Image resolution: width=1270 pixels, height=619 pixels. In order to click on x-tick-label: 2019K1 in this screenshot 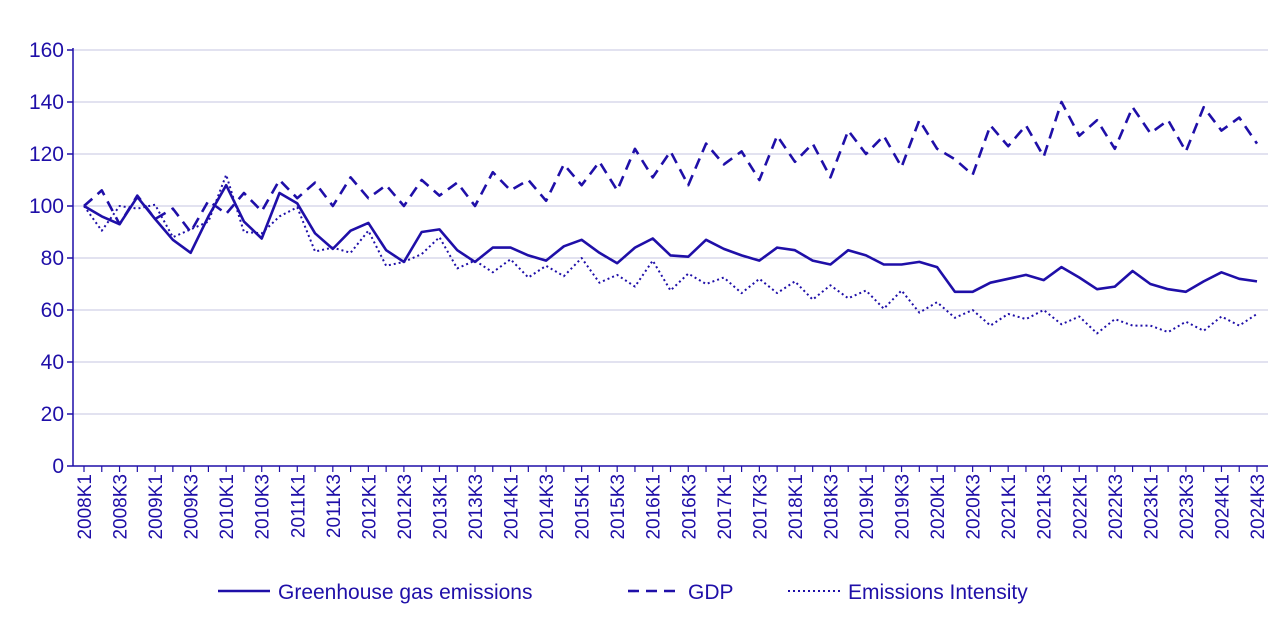, I will do `click(867, 507)`.